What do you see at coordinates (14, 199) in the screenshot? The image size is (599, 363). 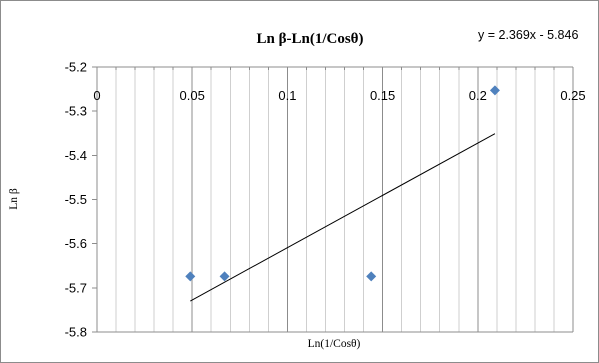 I see `y-axis-title: Ln β` at bounding box center [14, 199].